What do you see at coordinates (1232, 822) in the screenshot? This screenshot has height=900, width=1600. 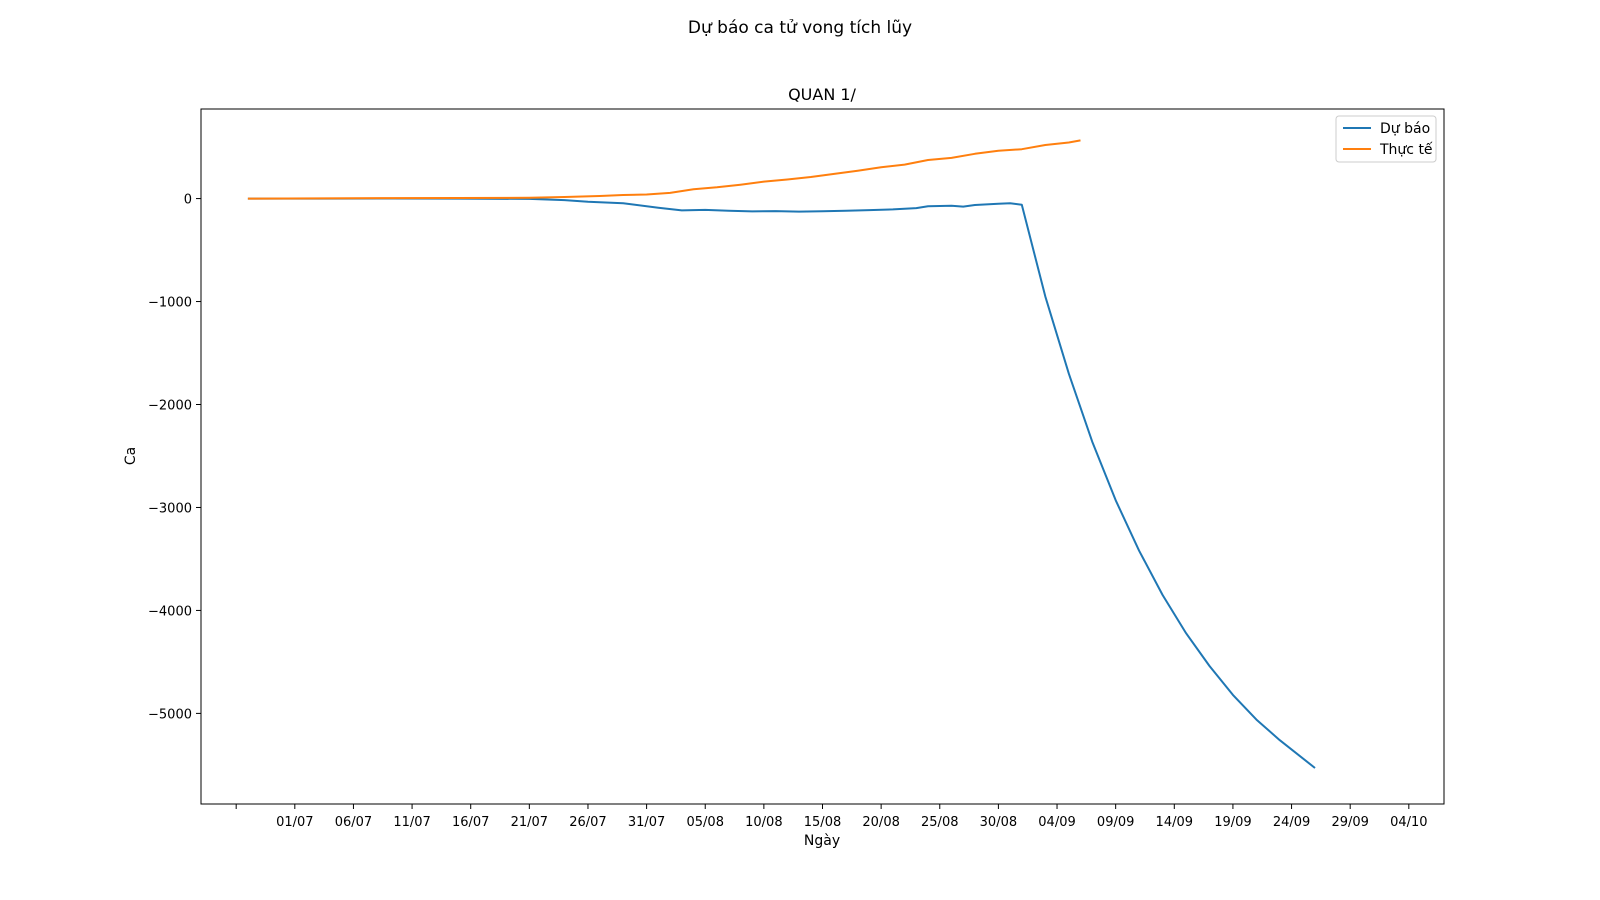 I see `x-tick-label: 19/09` at bounding box center [1232, 822].